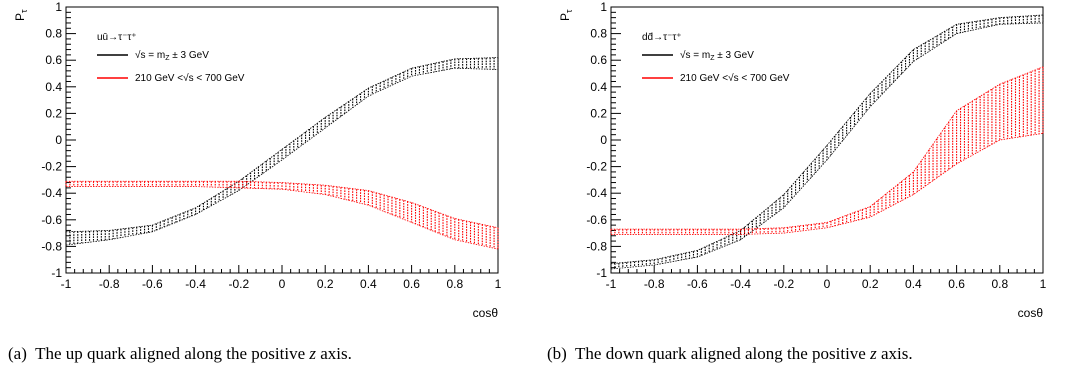  I want to click on band-high-energy, so click(282, 215).